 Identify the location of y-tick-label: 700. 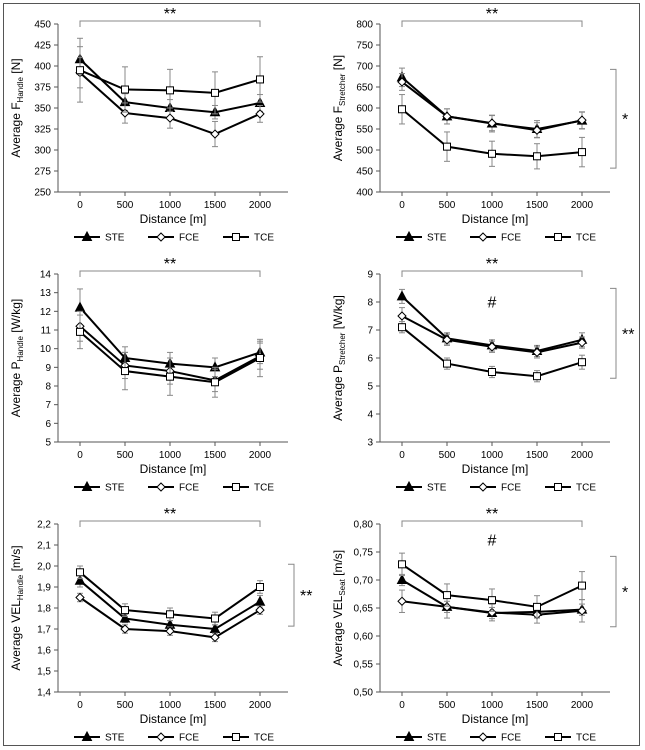
(364, 67).